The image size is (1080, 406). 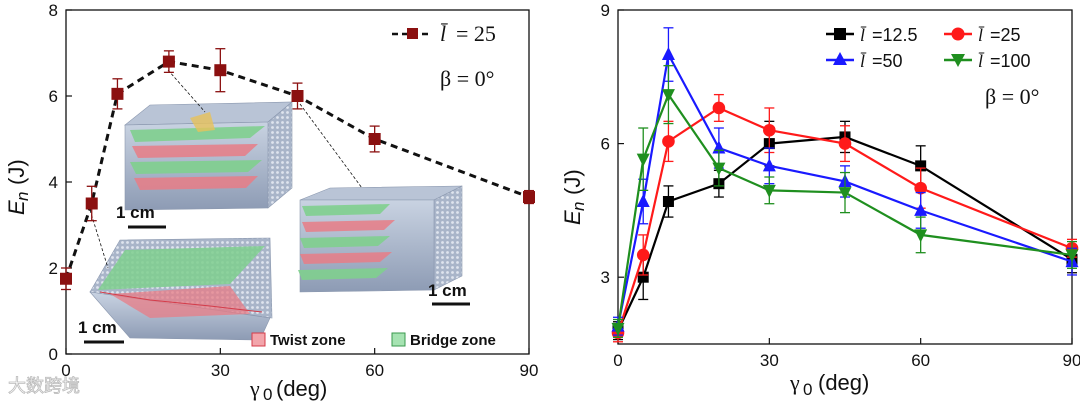 What do you see at coordinates (53, 182) in the screenshot?
I see `y-tick-label: 4` at bounding box center [53, 182].